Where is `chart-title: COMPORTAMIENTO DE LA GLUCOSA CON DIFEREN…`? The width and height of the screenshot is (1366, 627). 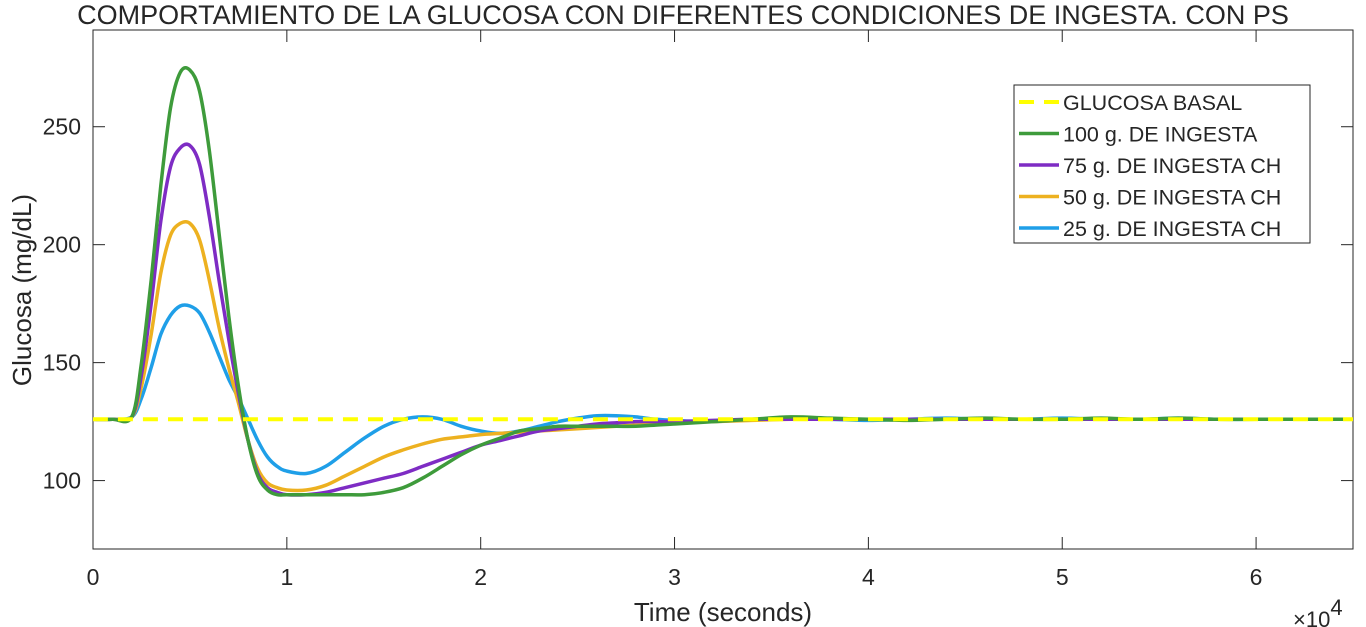 chart-title: COMPORTAMIENTO DE LA GLUCOSA CON DIFEREN… is located at coordinates (683, 15).